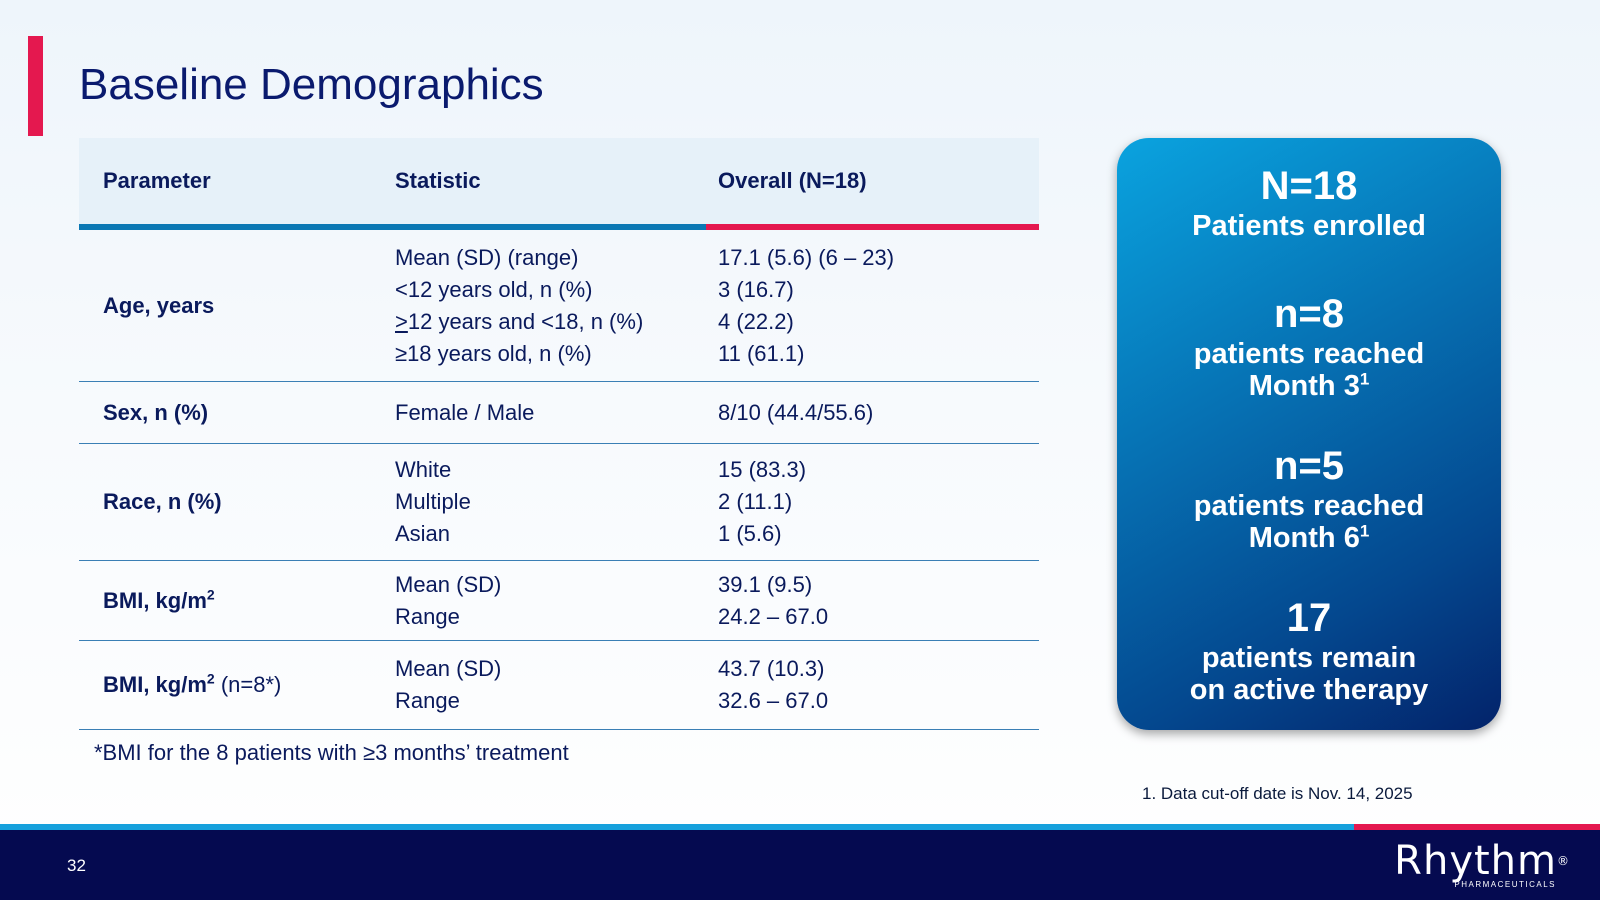 This screenshot has height=900, width=1600. What do you see at coordinates (493, 353) in the screenshot?
I see `stat-line: ≥18 years old, n (%)` at bounding box center [493, 353].